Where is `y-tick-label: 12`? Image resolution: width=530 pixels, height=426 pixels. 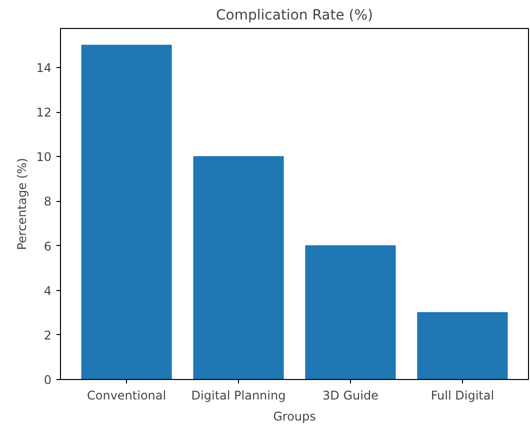
y-tick-label: 12 is located at coordinates (44, 113).